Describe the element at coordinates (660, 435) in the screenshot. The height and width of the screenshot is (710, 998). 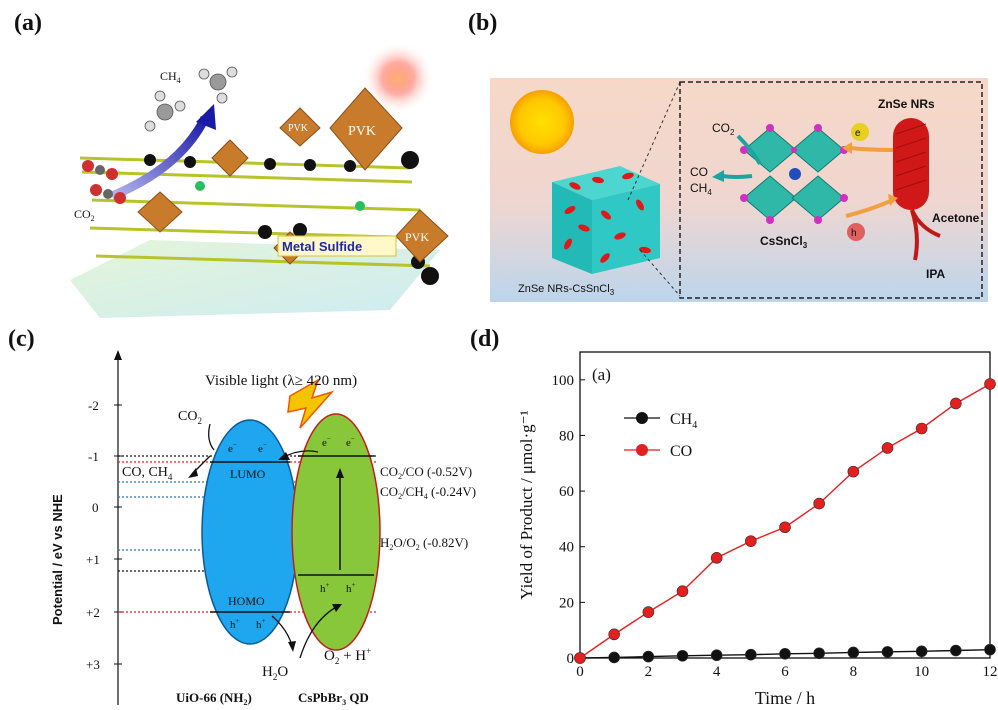
I see `chart-legend: CH4 CO` at that location.